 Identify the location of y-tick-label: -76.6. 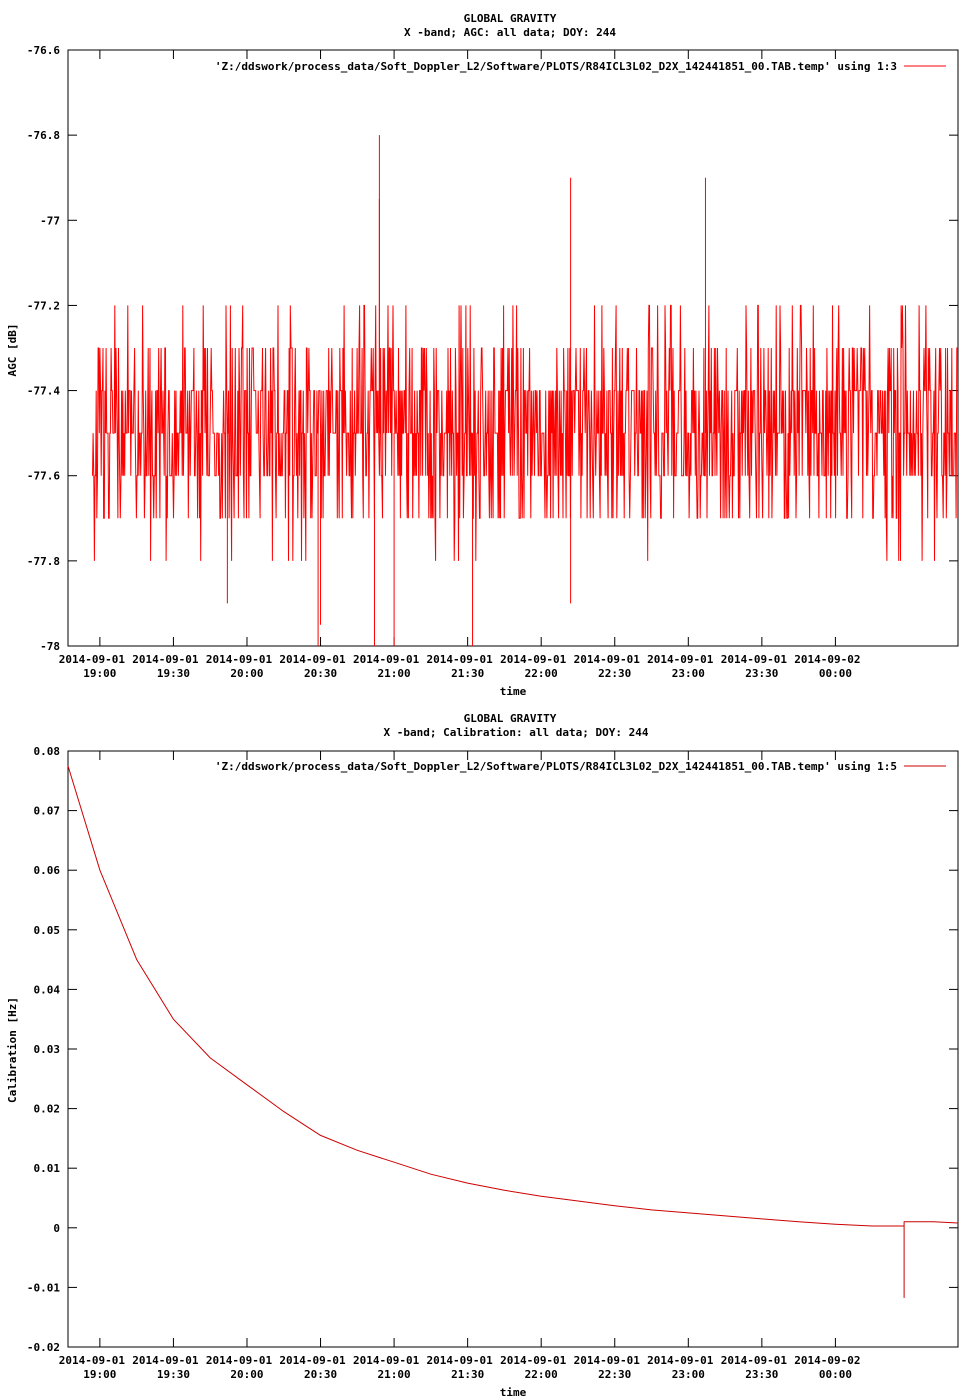
(43, 50).